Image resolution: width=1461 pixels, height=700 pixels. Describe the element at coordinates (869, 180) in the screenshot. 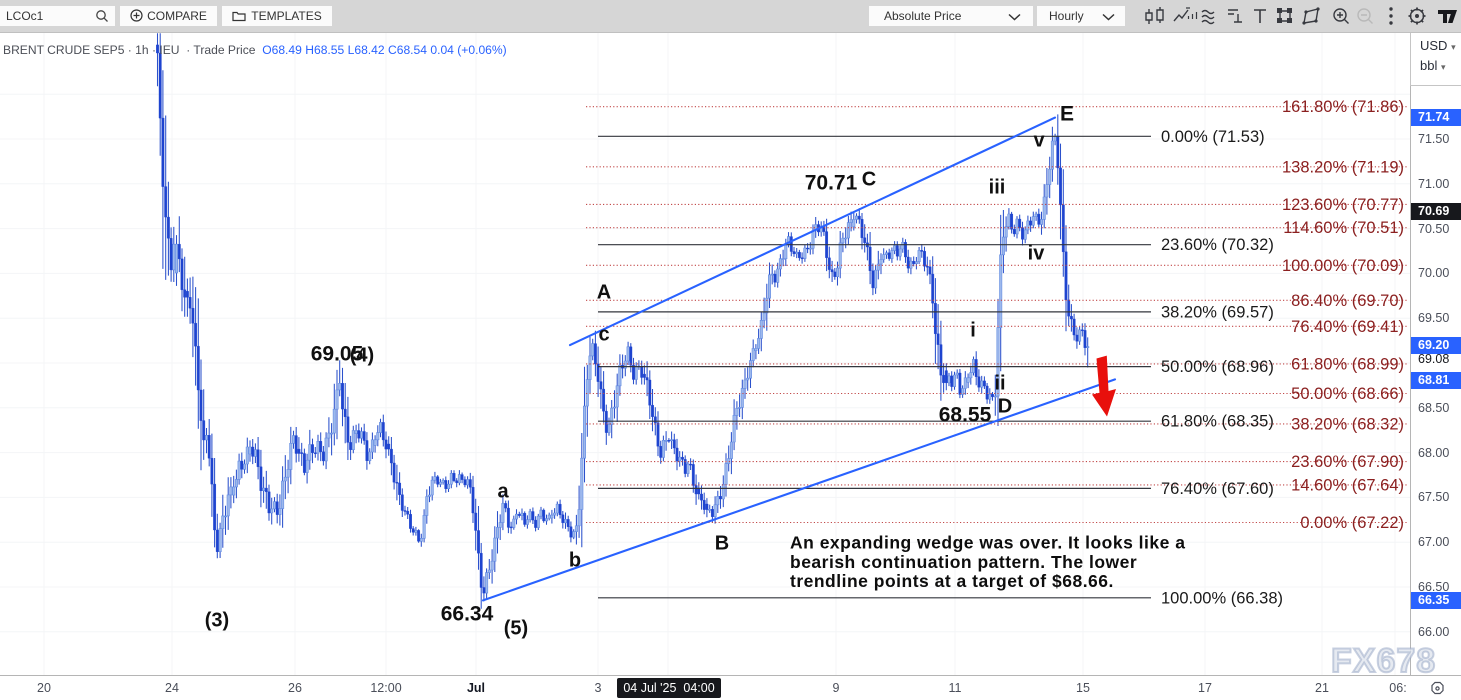

I see `svg-text: C` at that location.